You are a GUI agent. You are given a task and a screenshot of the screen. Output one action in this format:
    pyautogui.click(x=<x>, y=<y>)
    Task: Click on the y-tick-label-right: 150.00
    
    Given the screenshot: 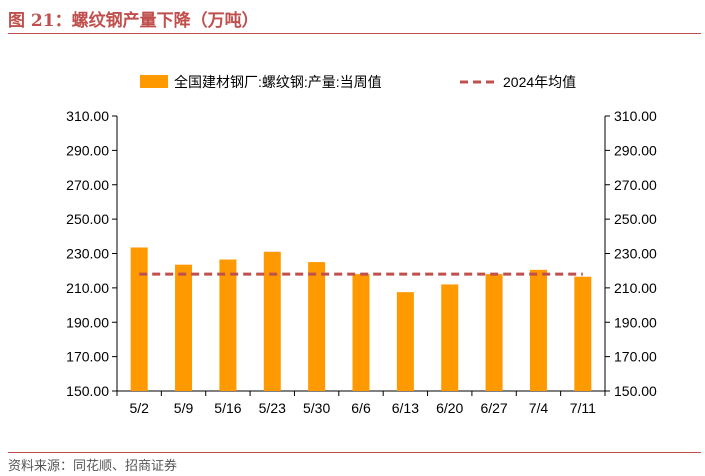 What is the action you would take?
    pyautogui.click(x=635, y=391)
    